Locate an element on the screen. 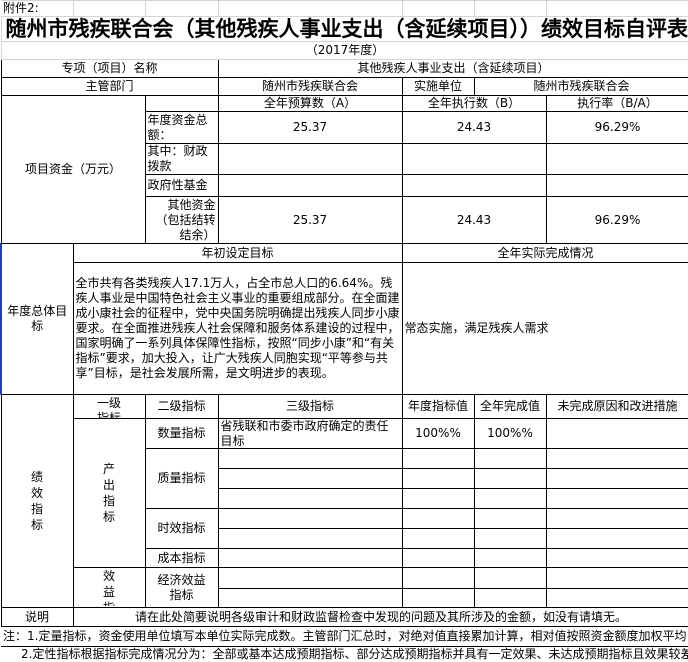  output-label: 产出指标 is located at coordinates (109, 493).